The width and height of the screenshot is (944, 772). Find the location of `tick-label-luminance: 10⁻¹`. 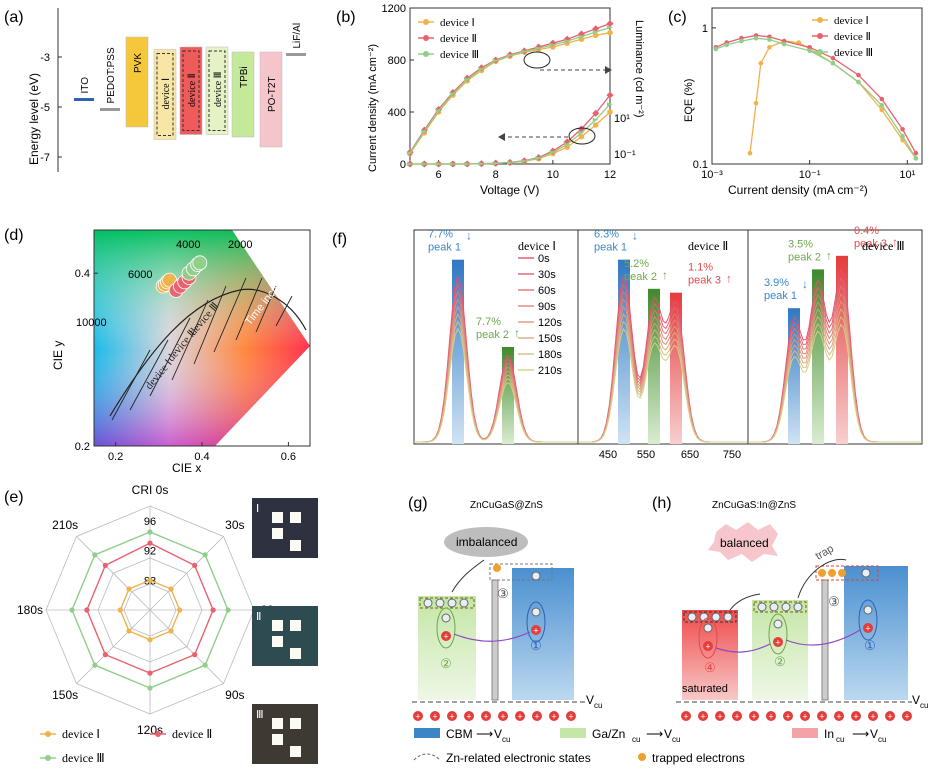

tick-label-luminance: 10⁻¹ is located at coordinates (625, 155).